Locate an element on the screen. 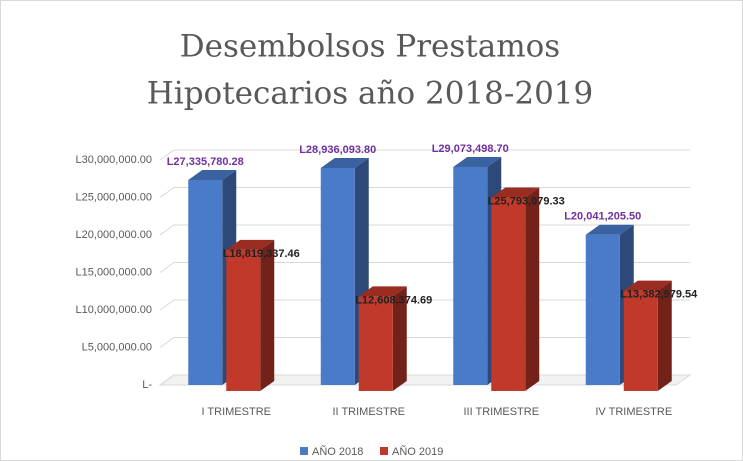  value-label: L25,793,079.33 is located at coordinates (526, 201).